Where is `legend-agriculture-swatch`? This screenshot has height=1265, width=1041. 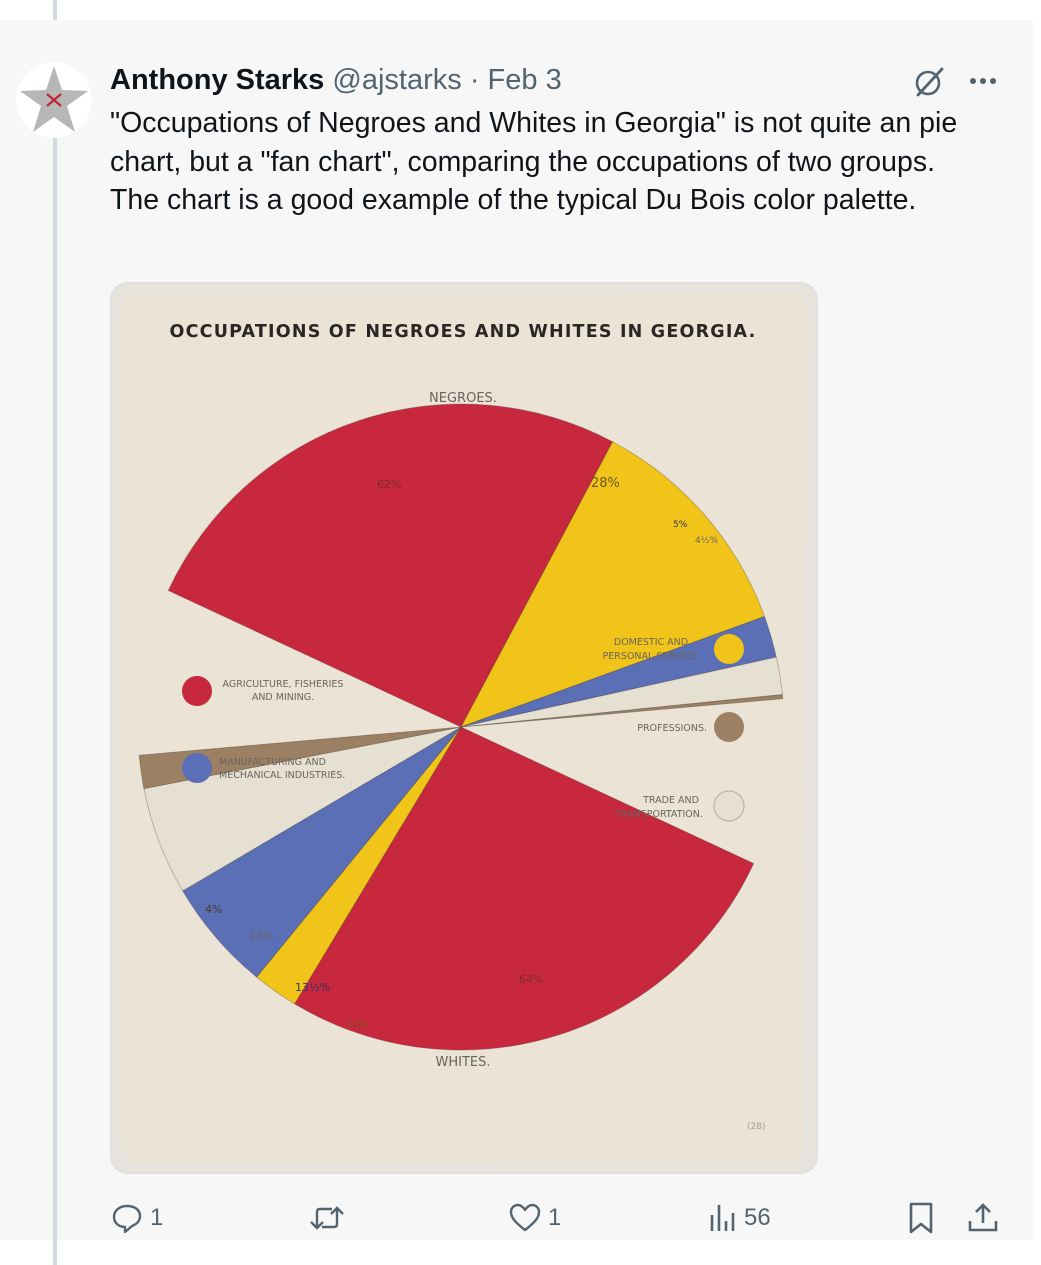 legend-agriculture-swatch is located at coordinates (197, 691).